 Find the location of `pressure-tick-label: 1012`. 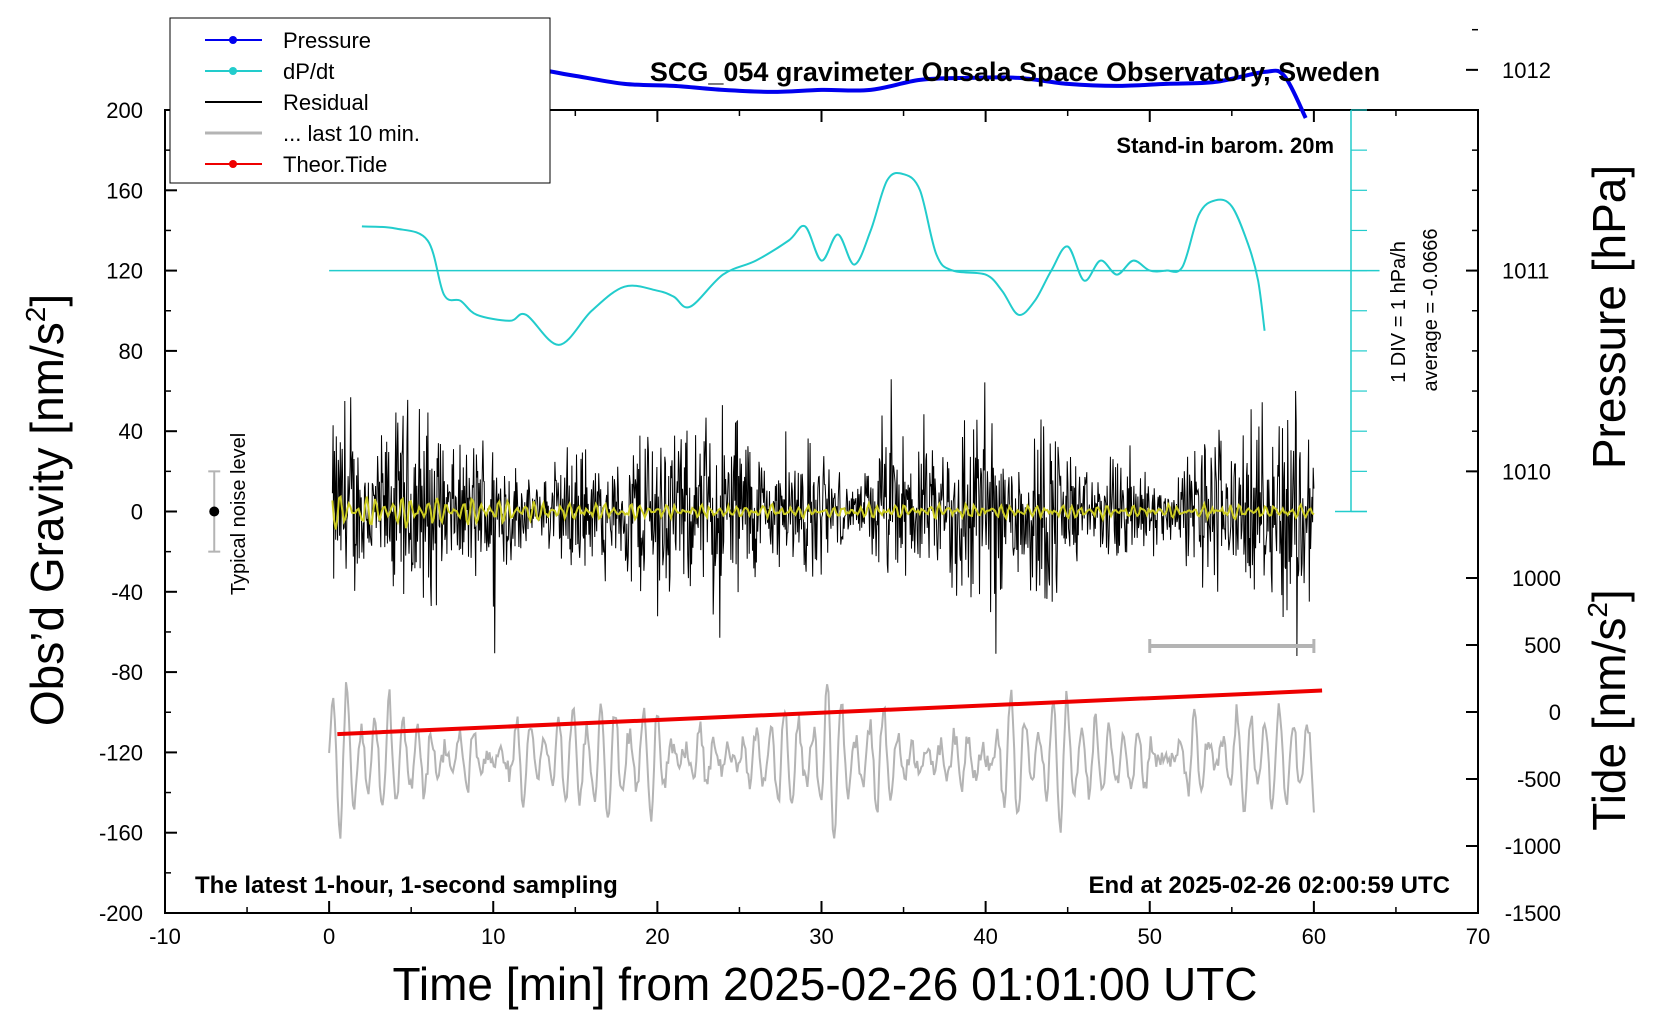

pressure-tick-label: 1012 is located at coordinates (1526, 70).